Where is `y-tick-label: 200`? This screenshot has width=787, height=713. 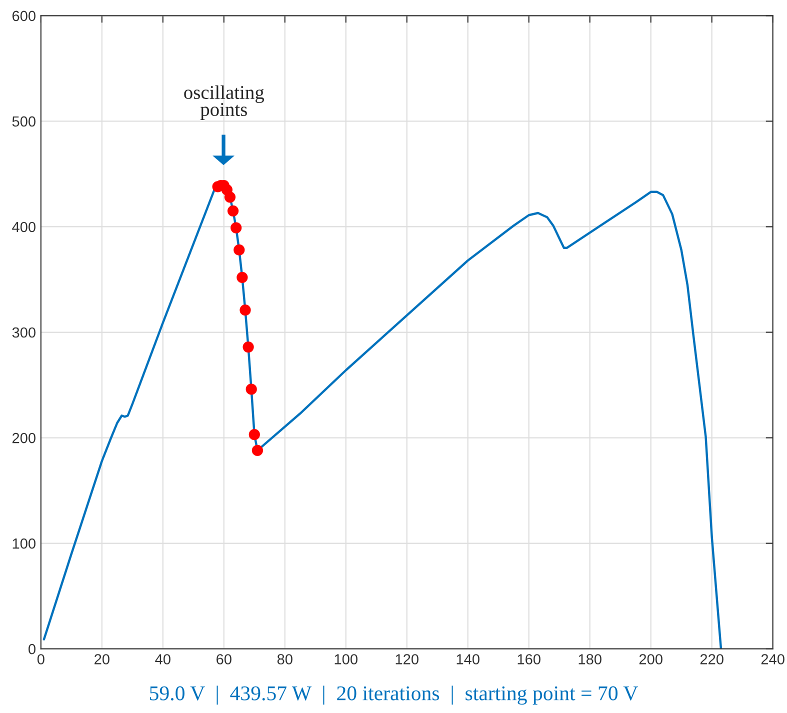 y-tick-label: 200 is located at coordinates (24, 438).